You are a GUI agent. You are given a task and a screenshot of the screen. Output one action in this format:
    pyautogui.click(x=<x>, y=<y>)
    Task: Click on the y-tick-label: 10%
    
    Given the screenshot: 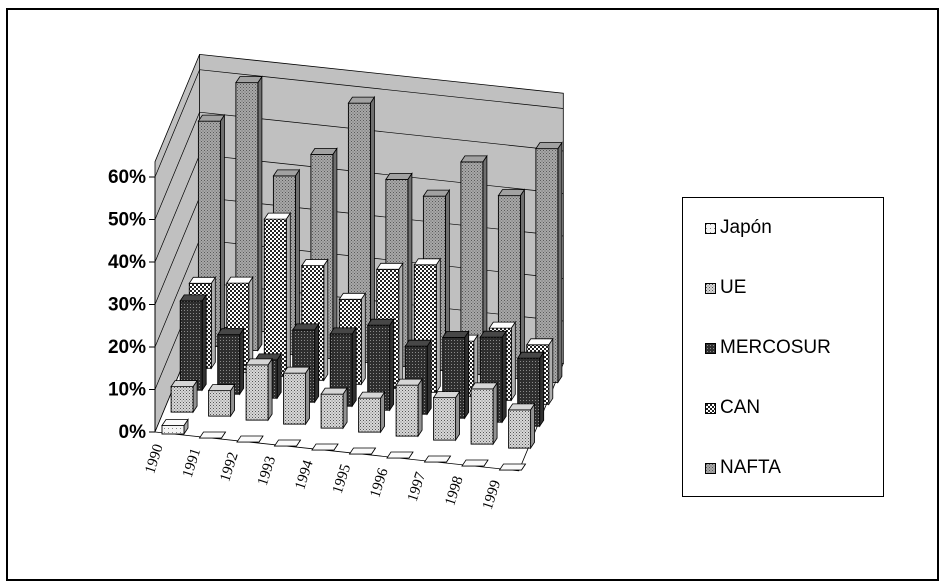 What is the action you would take?
    pyautogui.click(x=127, y=390)
    